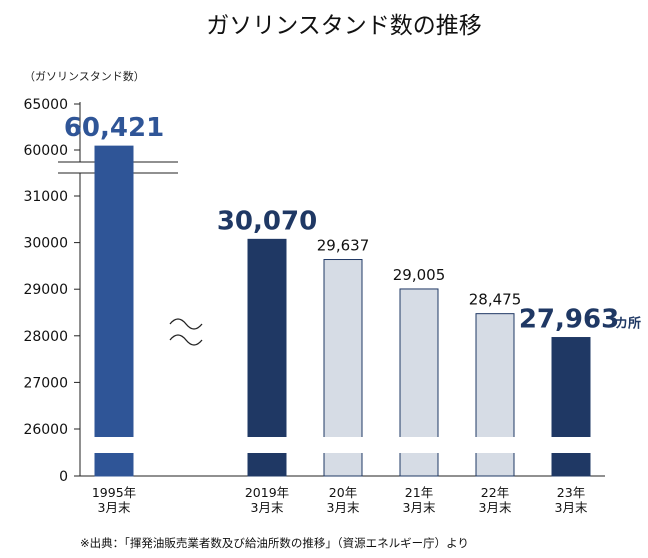 The image size is (648, 558). Describe the element at coordinates (186, 324) in the screenshot. I see `wave-break-symbol-top` at that location.